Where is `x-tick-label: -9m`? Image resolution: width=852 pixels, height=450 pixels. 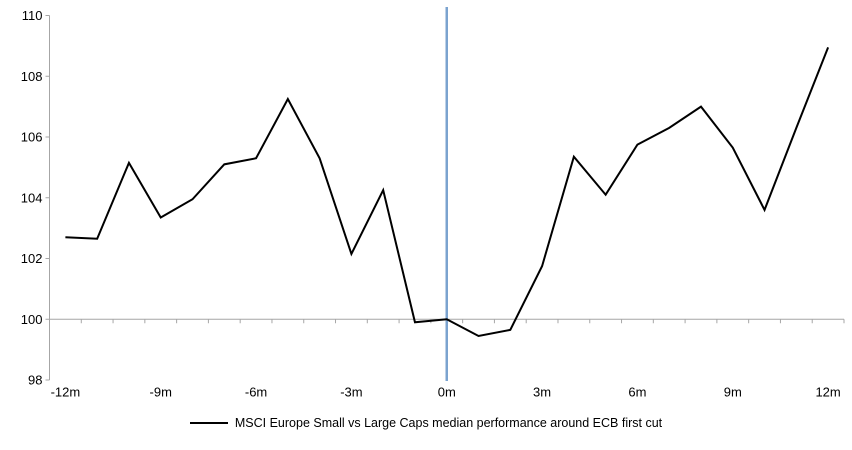 x-tick-label: -9m is located at coordinates (161, 392).